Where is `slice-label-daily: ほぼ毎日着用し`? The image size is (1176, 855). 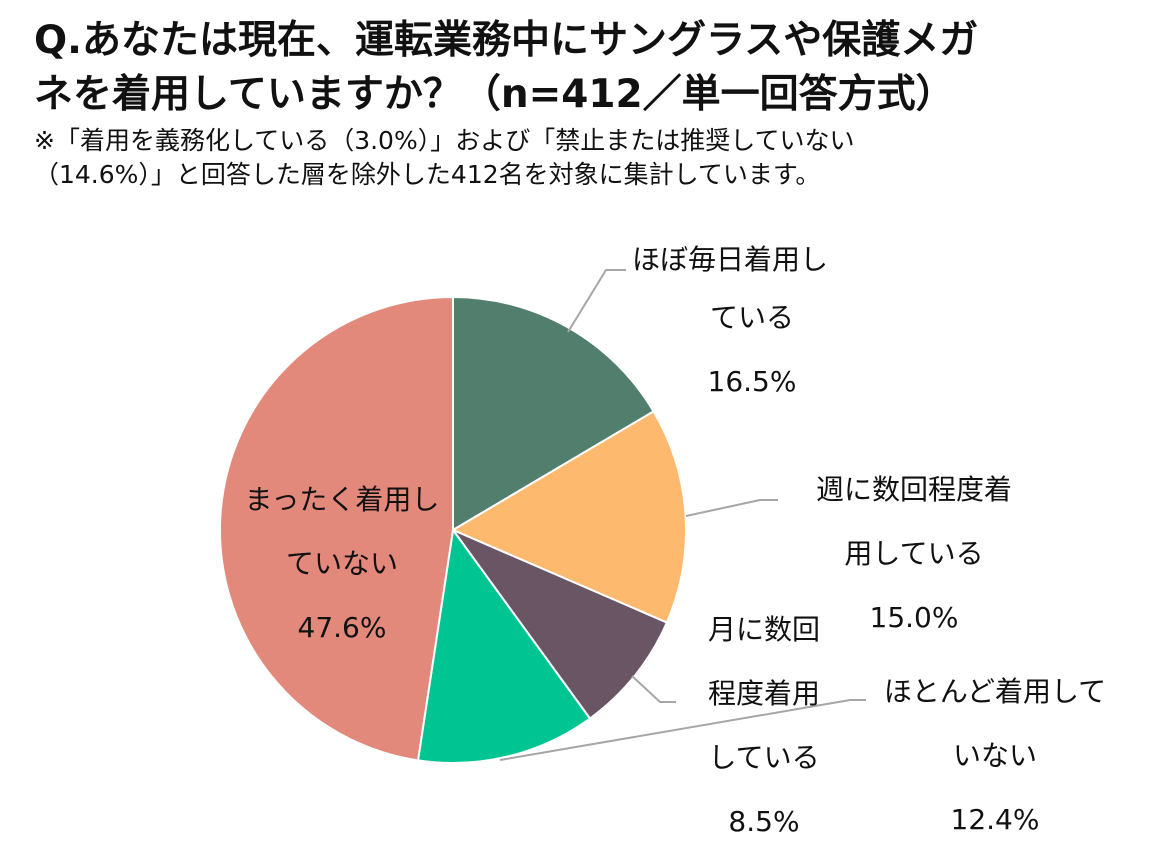 slice-label-daily: ほぼ毎日着用し is located at coordinates (730, 260).